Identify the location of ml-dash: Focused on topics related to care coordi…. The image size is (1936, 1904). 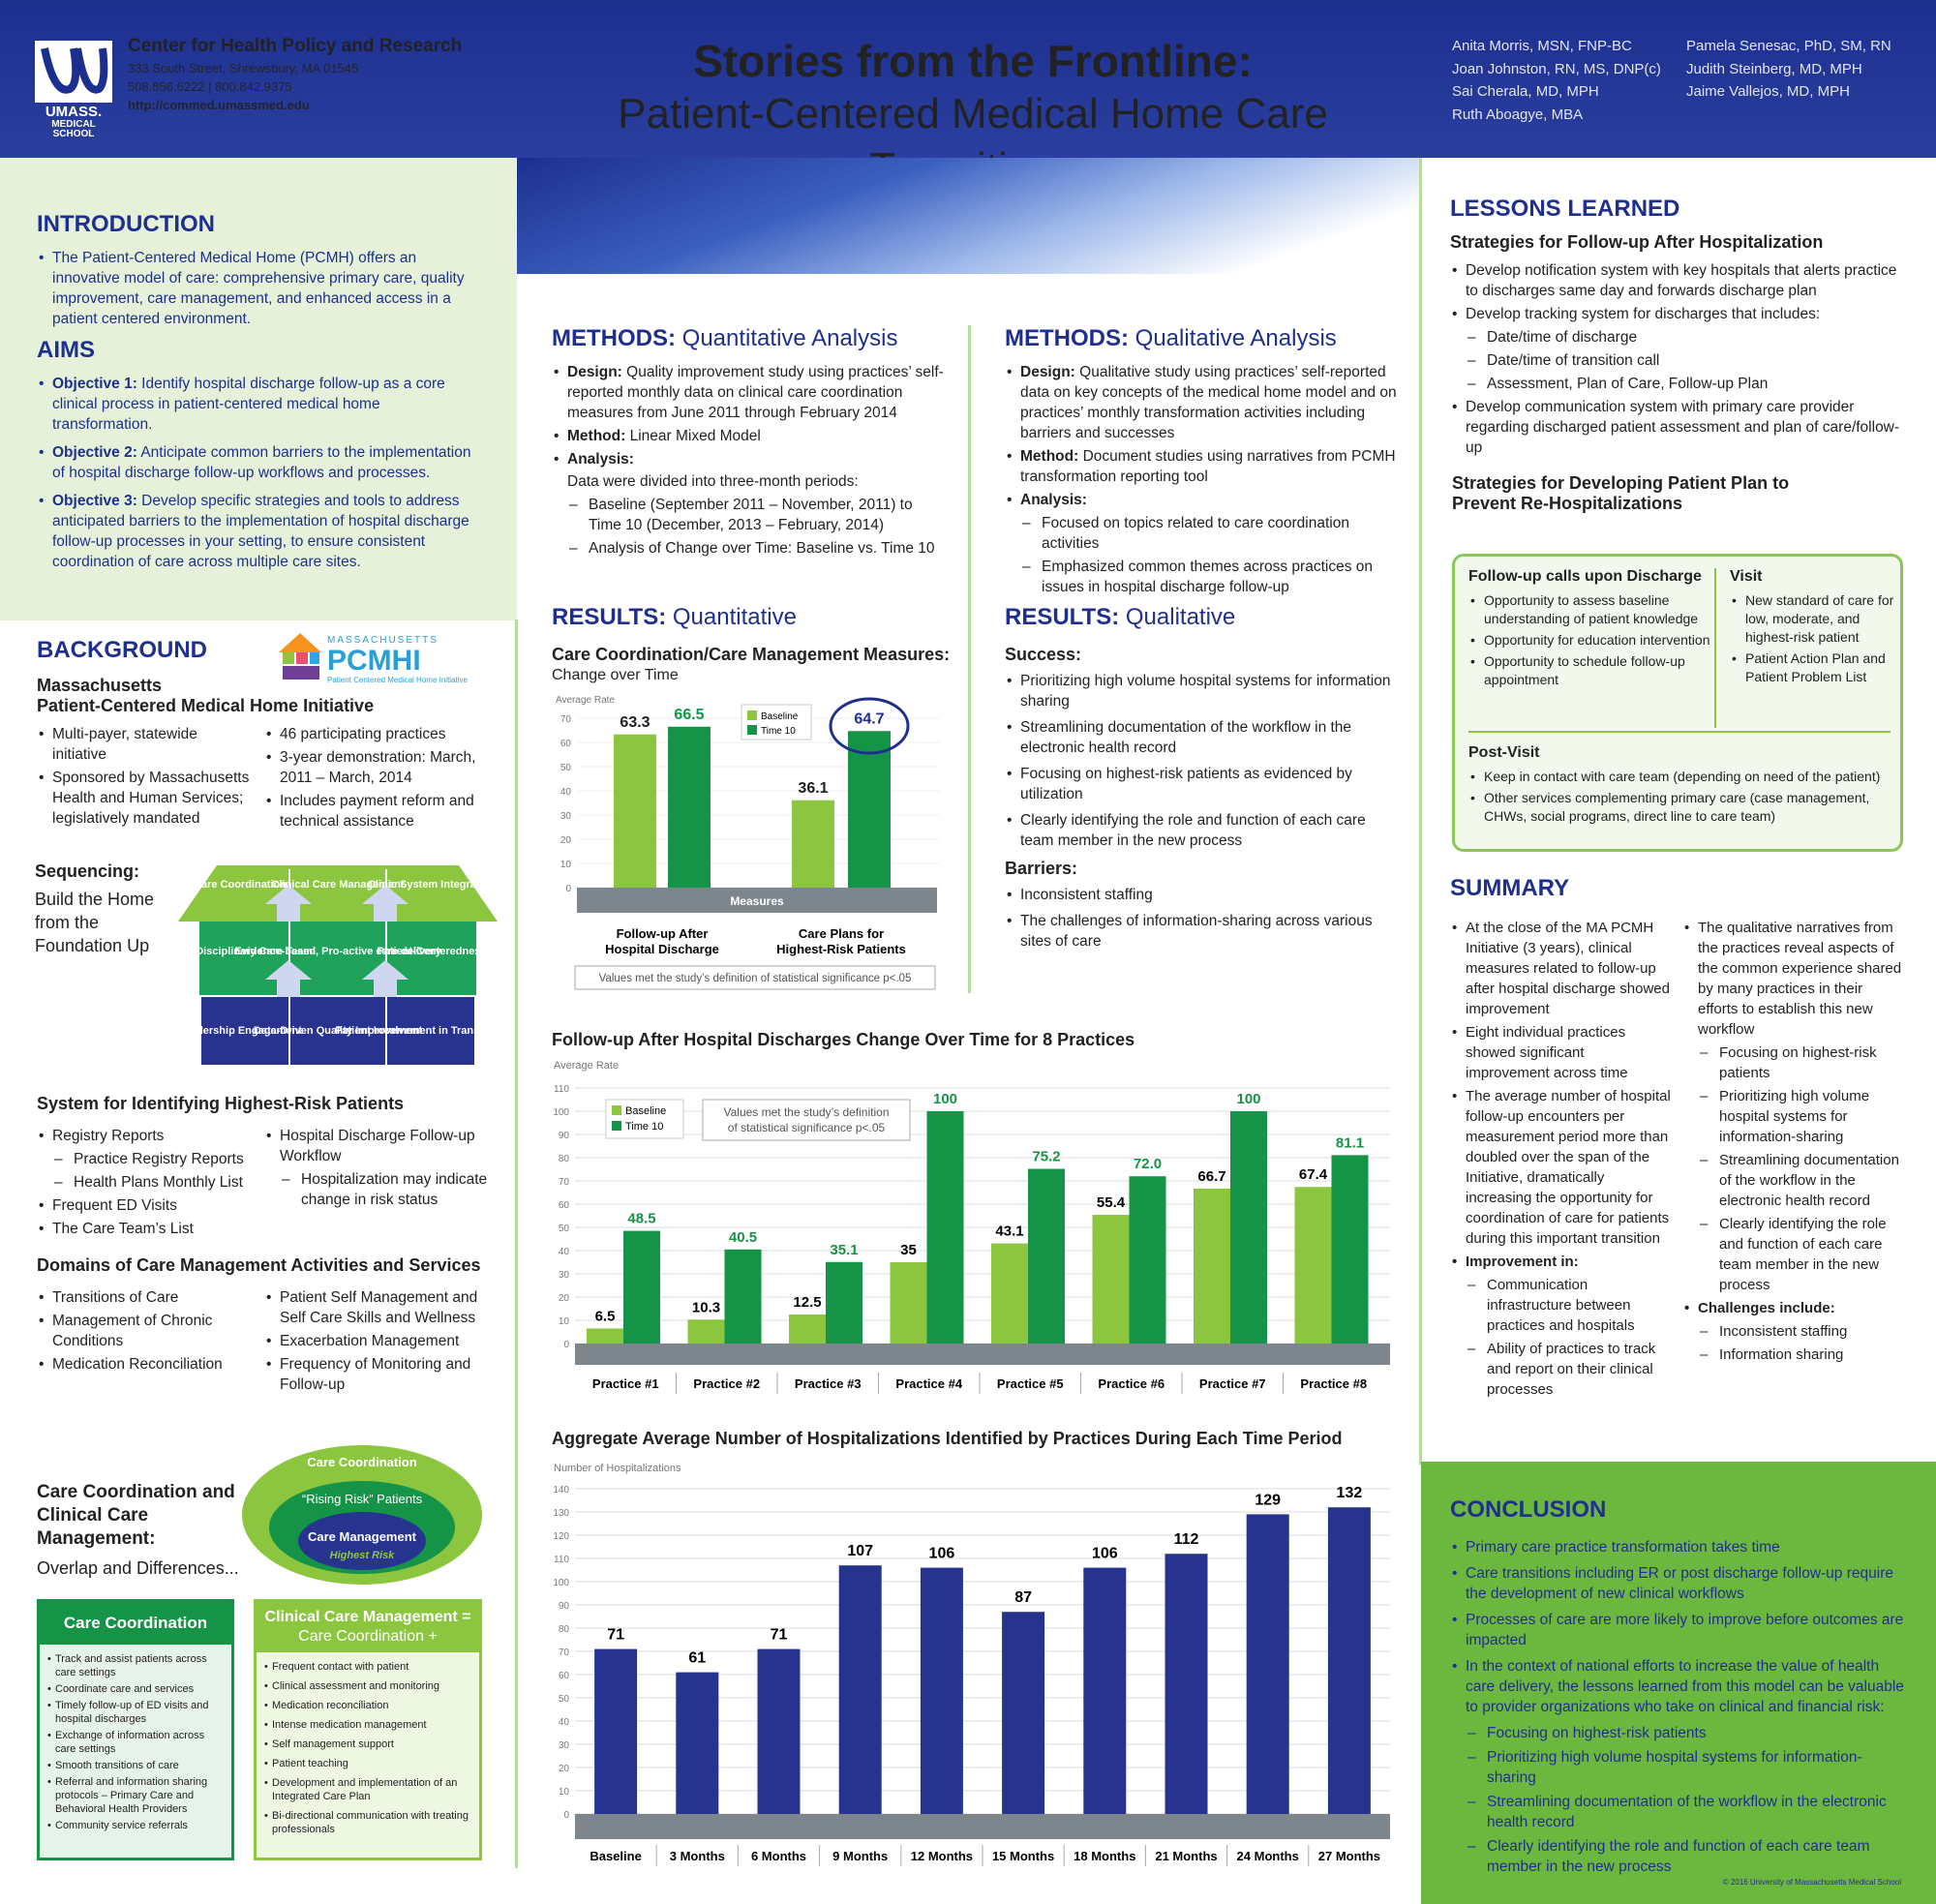
(1203, 533).